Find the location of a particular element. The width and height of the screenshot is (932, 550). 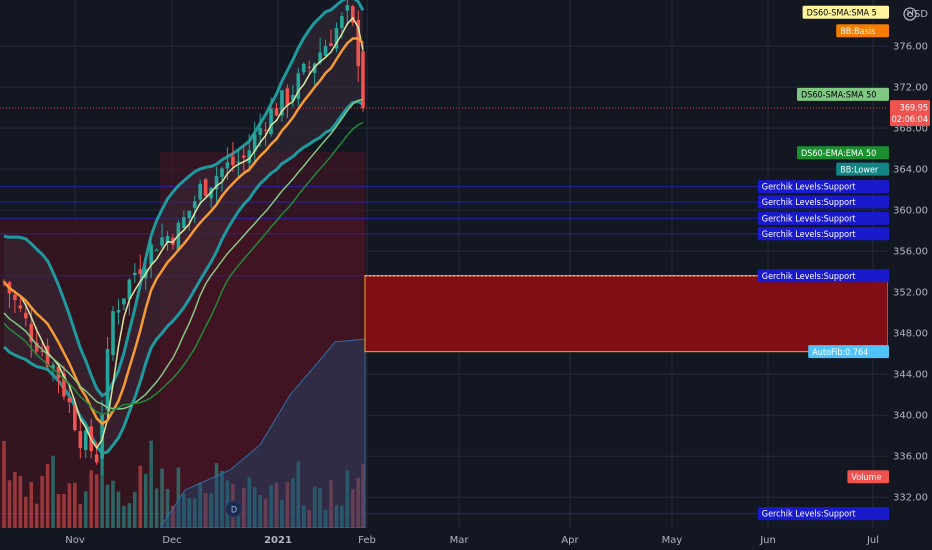

dividend-badge-label: D is located at coordinates (234, 511).